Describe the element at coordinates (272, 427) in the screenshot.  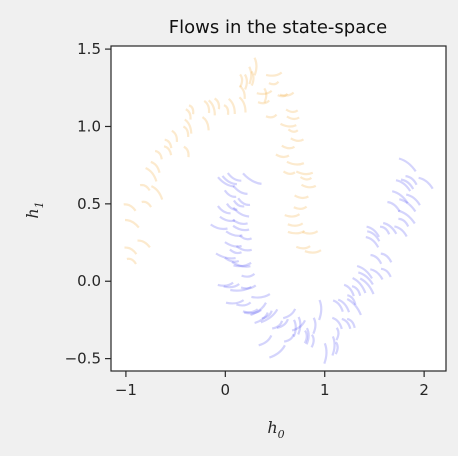
I see `x-axis-label-main: h` at that location.